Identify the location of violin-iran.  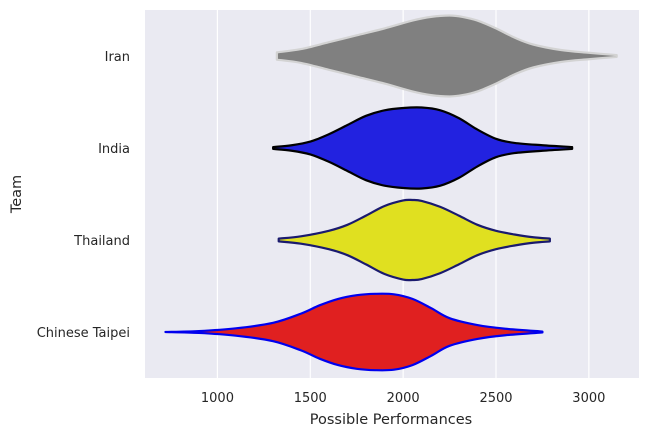
(446, 56).